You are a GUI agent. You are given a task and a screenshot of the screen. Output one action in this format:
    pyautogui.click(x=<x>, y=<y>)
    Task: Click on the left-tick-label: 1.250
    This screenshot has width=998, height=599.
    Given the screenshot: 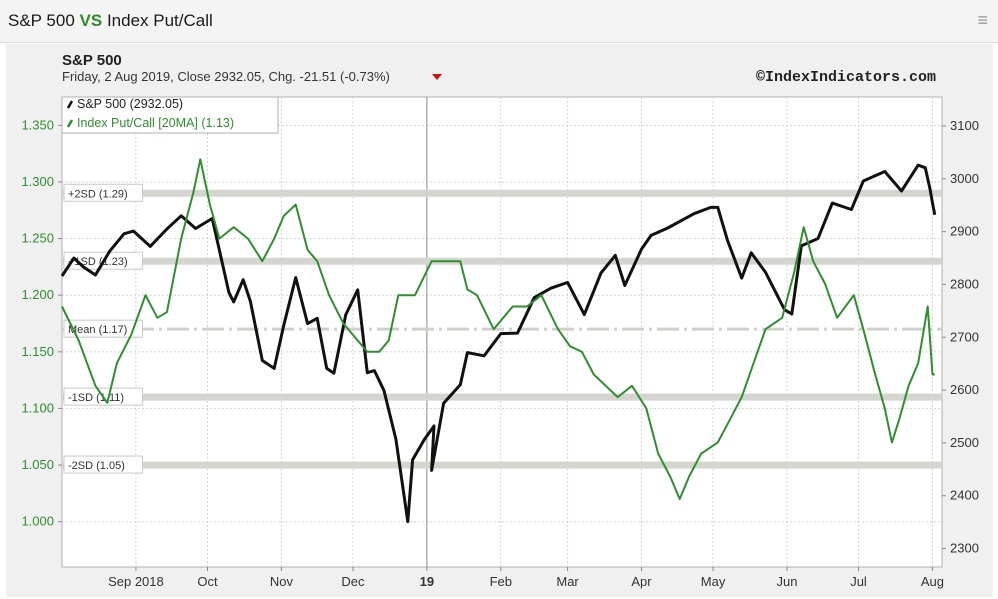 What is the action you would take?
    pyautogui.click(x=37, y=238)
    